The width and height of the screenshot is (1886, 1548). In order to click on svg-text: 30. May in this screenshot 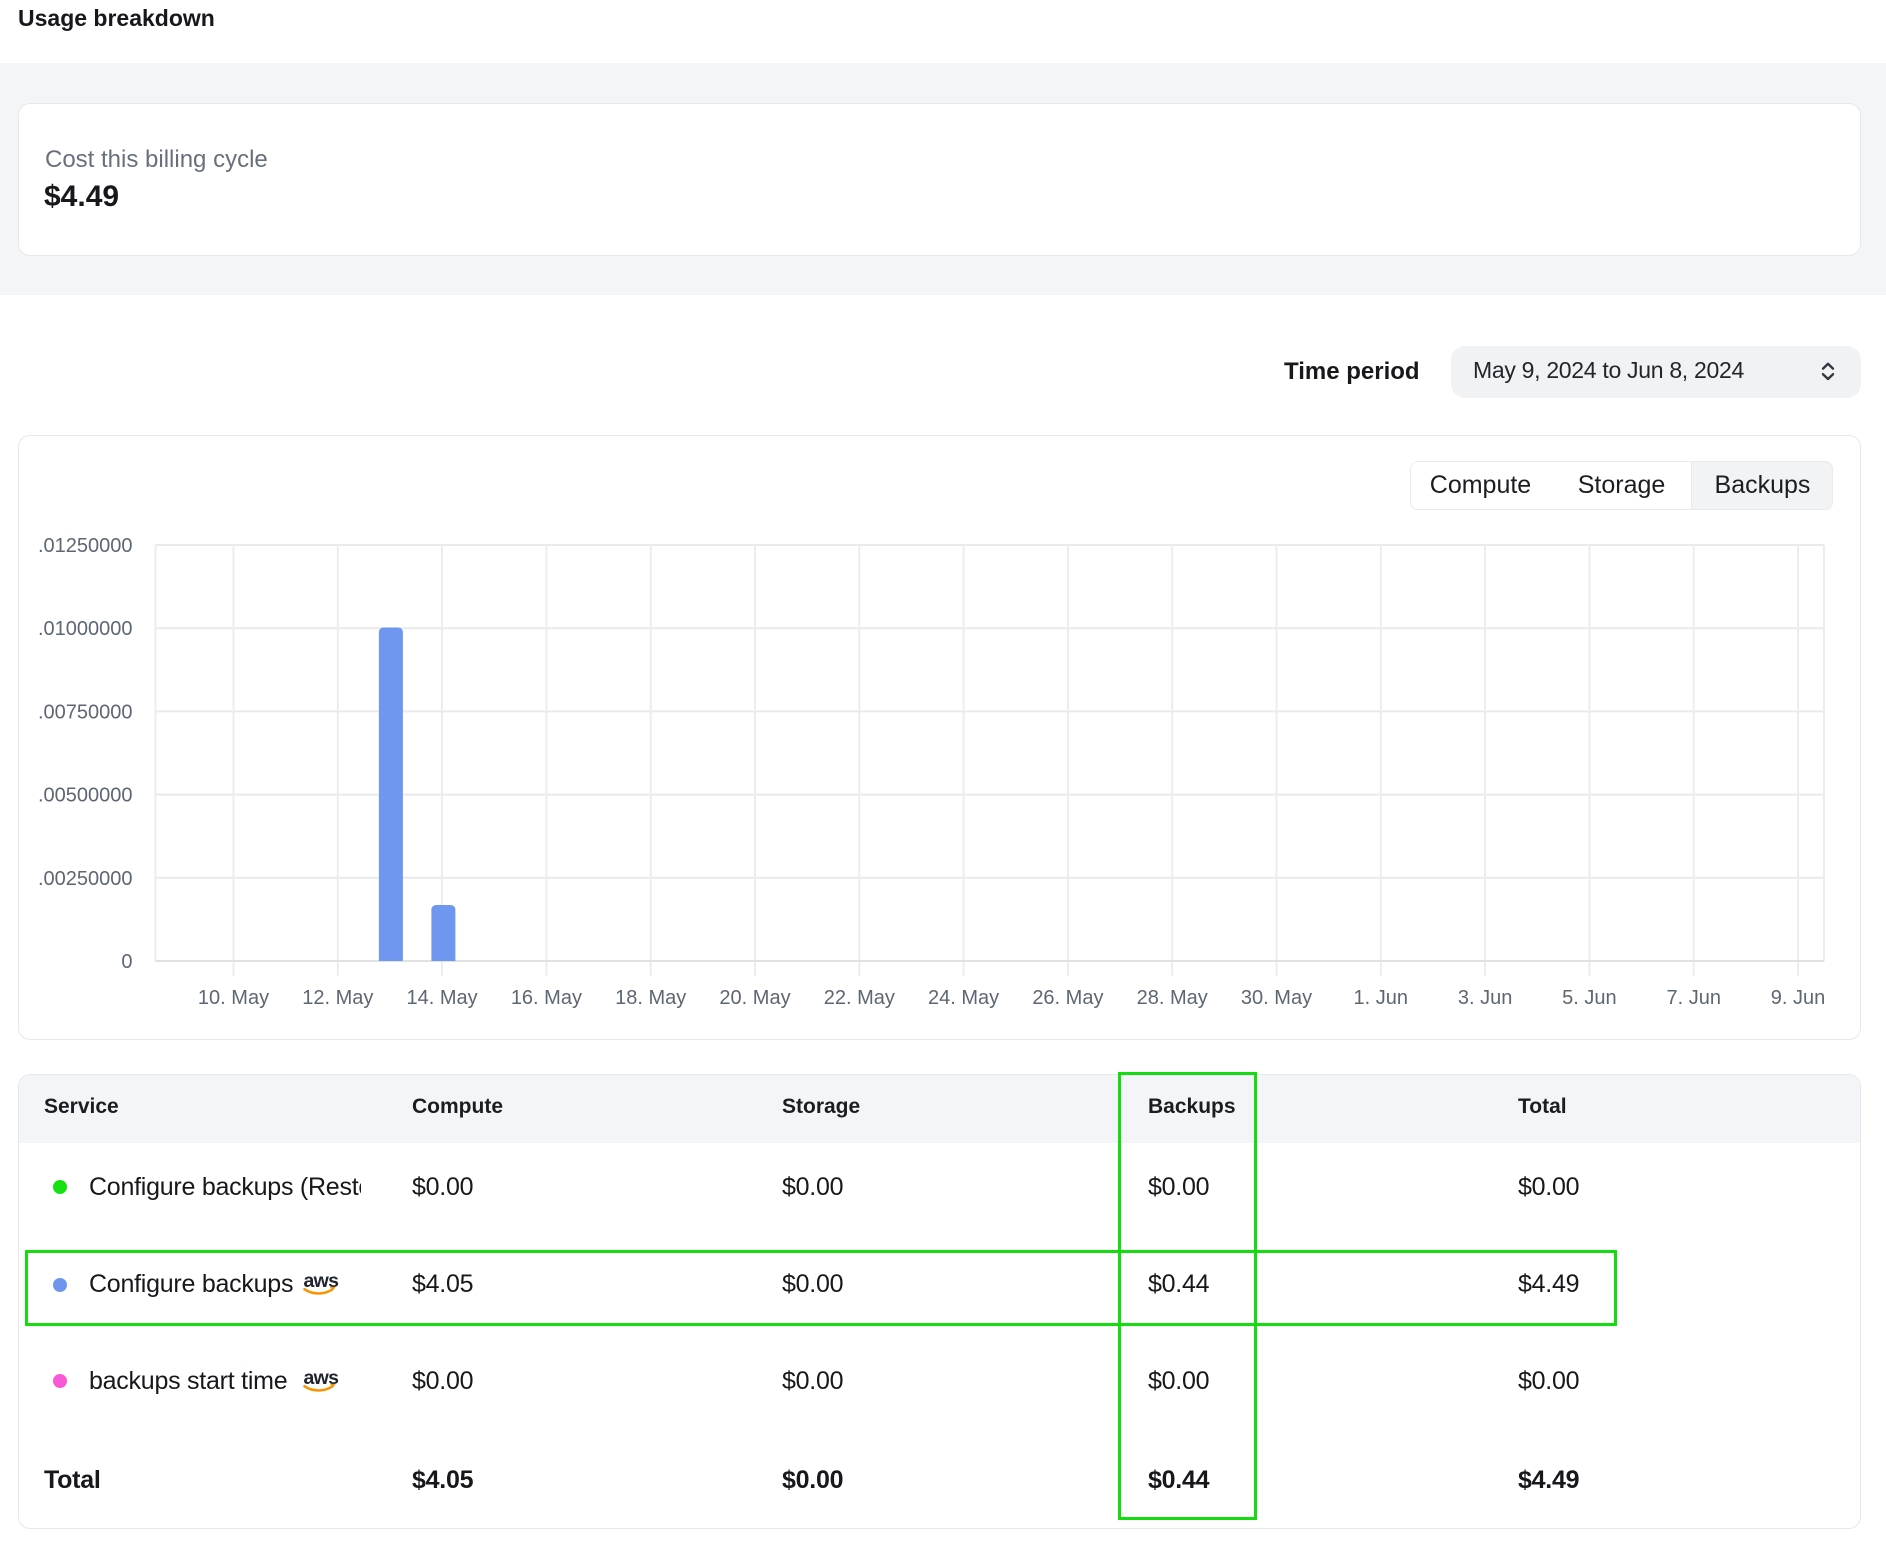, I will do `click(1276, 998)`.